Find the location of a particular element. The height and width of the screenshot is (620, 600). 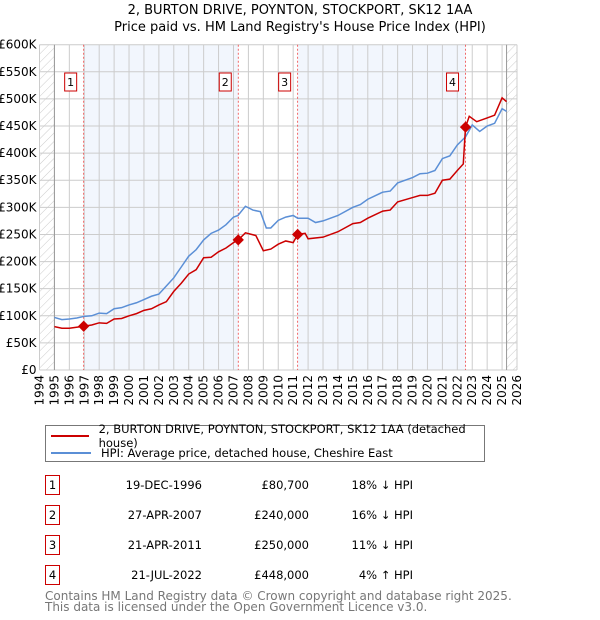

x-tick-label: 2022 is located at coordinates (457, 390).